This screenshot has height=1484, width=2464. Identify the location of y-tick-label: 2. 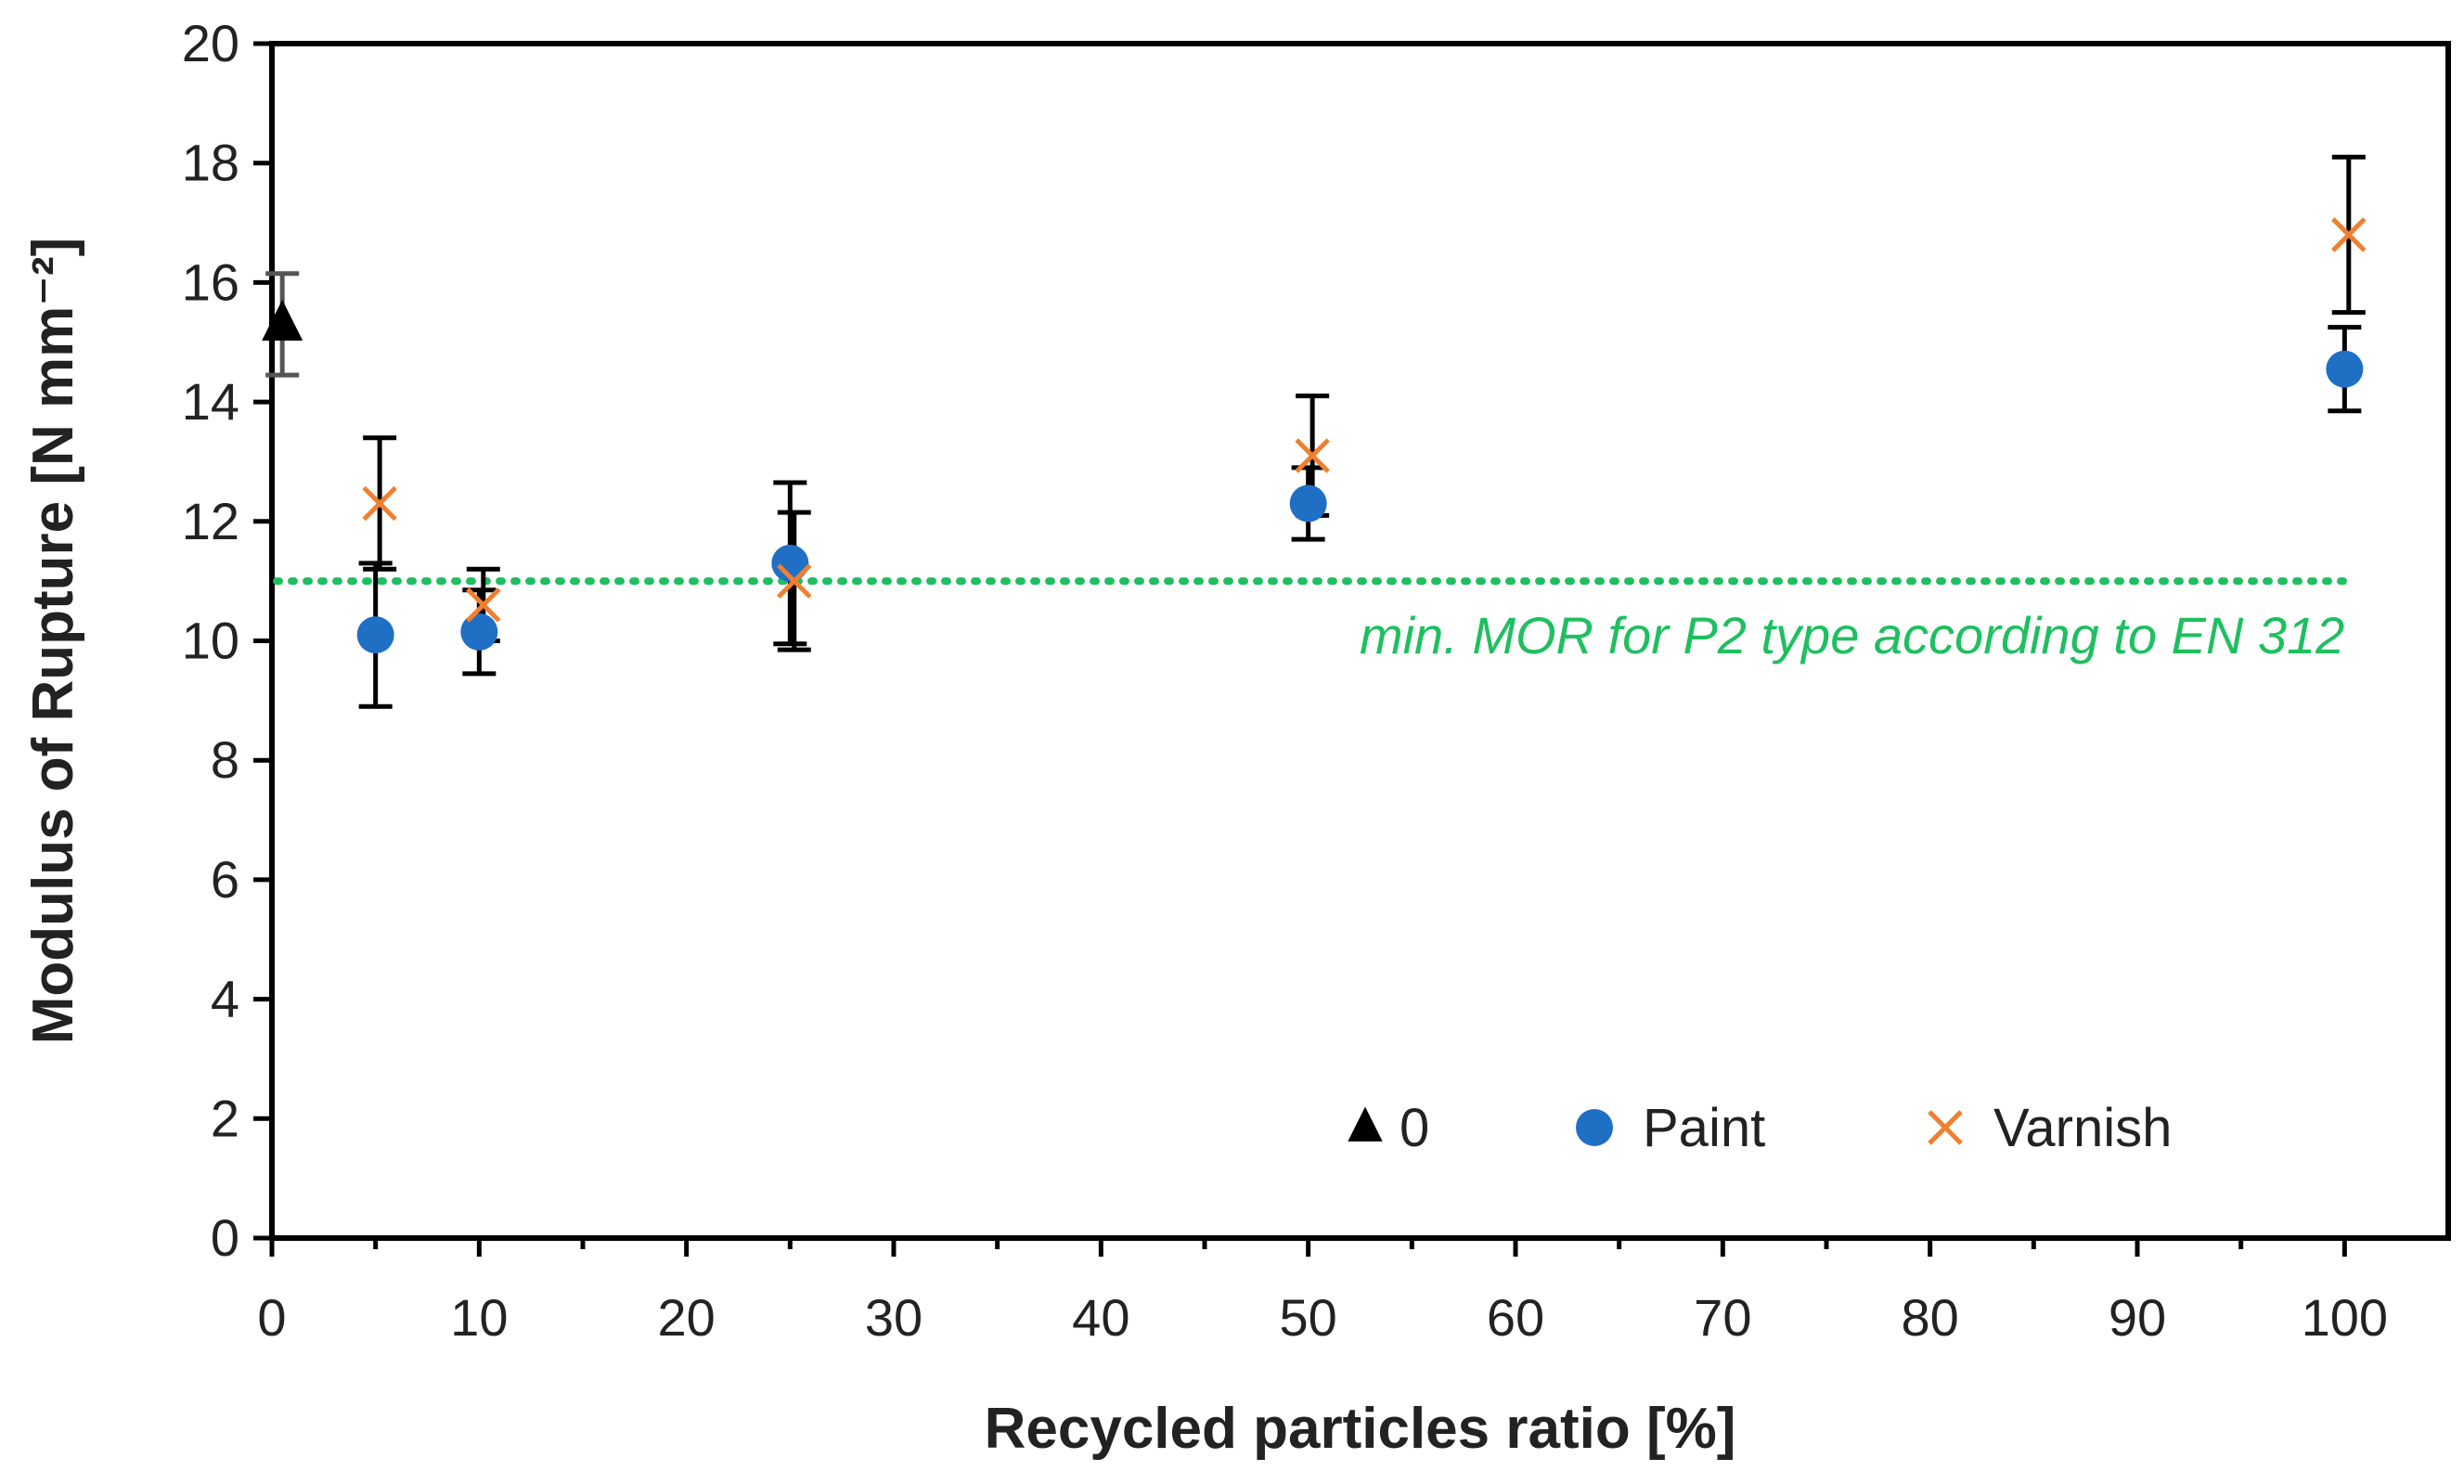
(225, 1118).